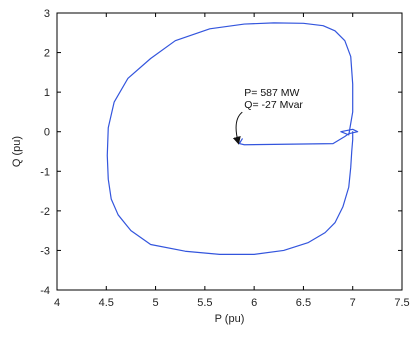 This screenshot has height=351, width=412. I want to click on y-tick-label: -1, so click(45, 172).